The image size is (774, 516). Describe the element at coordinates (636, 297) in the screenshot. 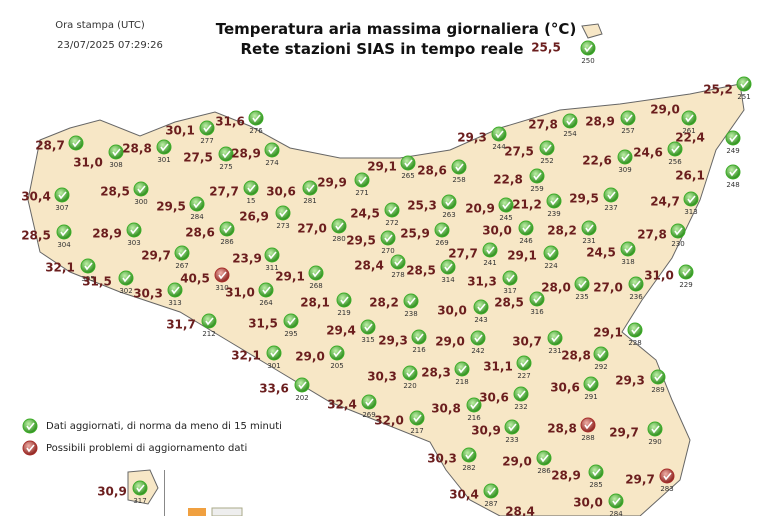

I see `station-id: 236` at that location.